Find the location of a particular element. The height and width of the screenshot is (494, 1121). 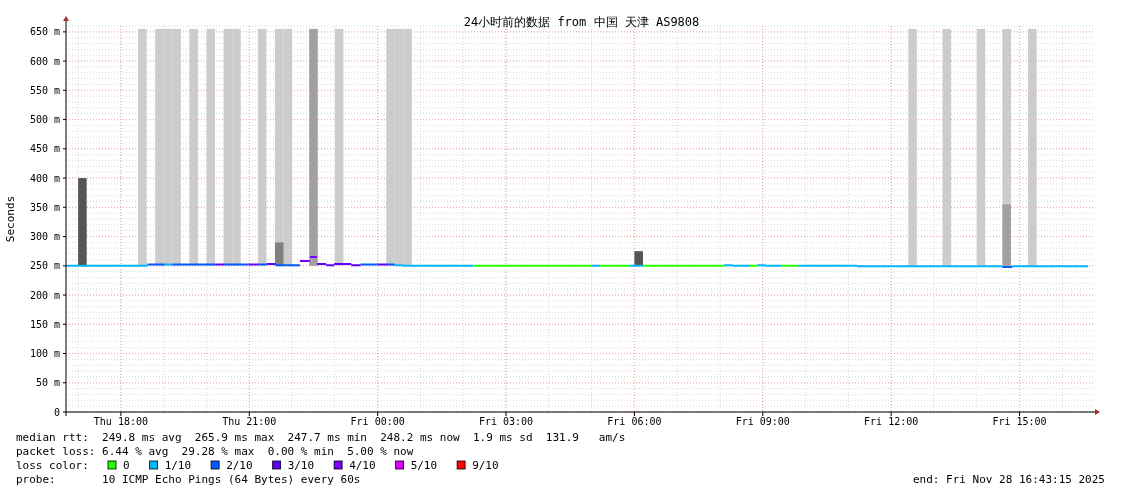

text: packet loss: 6.44 % avg 29.28 % max 0.00 % min 5.00 % now is located at coordinates (215, 451).